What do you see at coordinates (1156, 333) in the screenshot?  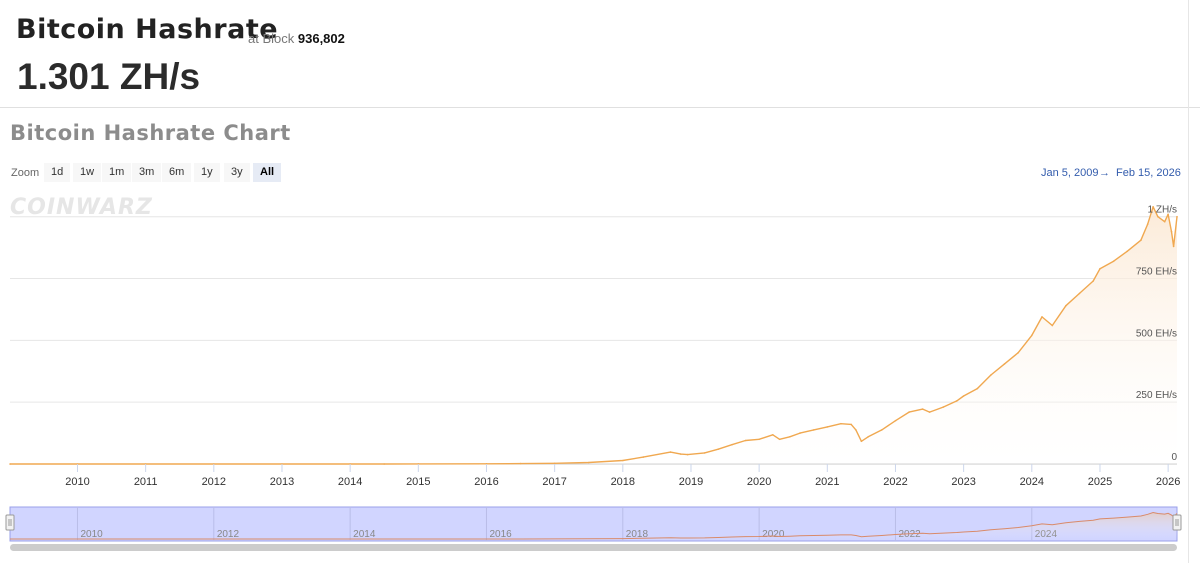 I see `y-tick-label: 500 EH/s` at bounding box center [1156, 333].